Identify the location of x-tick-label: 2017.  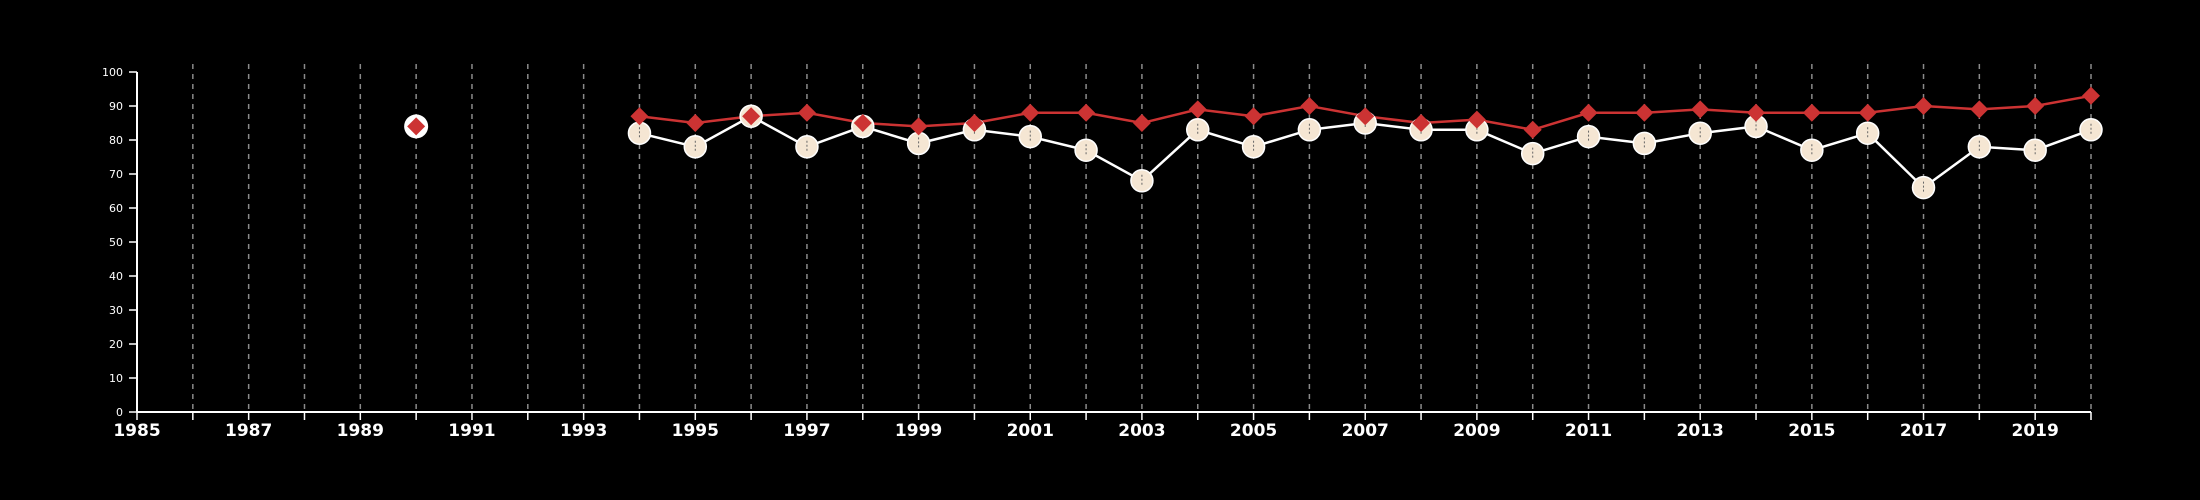
(1923, 431).